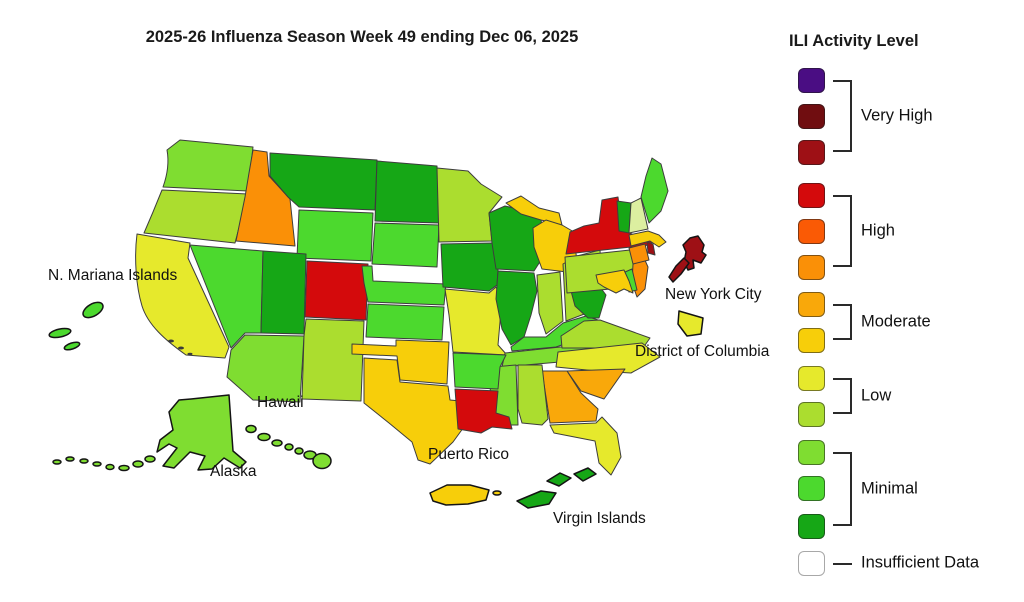 The image size is (1024, 602). What do you see at coordinates (233, 471) in the screenshot?
I see `label-alaska: Alaska` at bounding box center [233, 471].